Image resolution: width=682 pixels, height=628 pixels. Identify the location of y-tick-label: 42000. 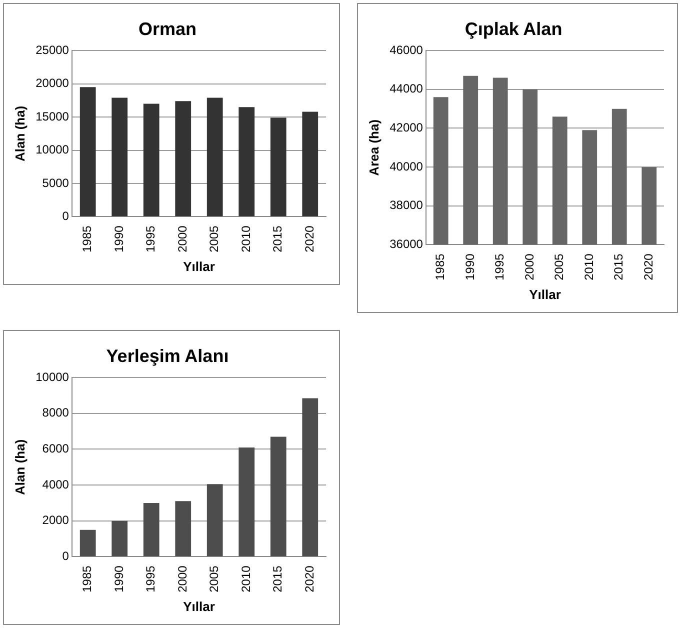
(407, 127).